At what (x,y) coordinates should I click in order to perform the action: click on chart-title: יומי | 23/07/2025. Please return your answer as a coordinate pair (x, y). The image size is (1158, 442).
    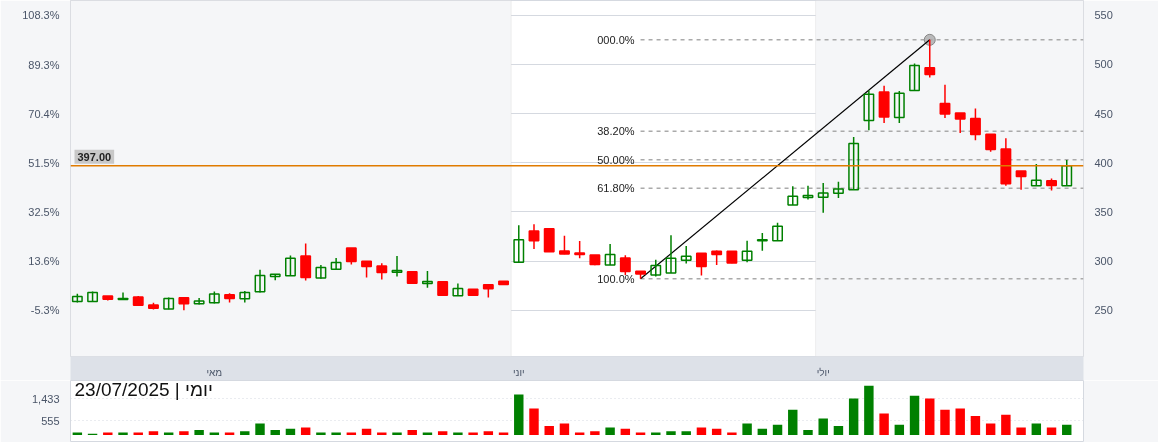
    Looking at the image, I should click on (143, 389).